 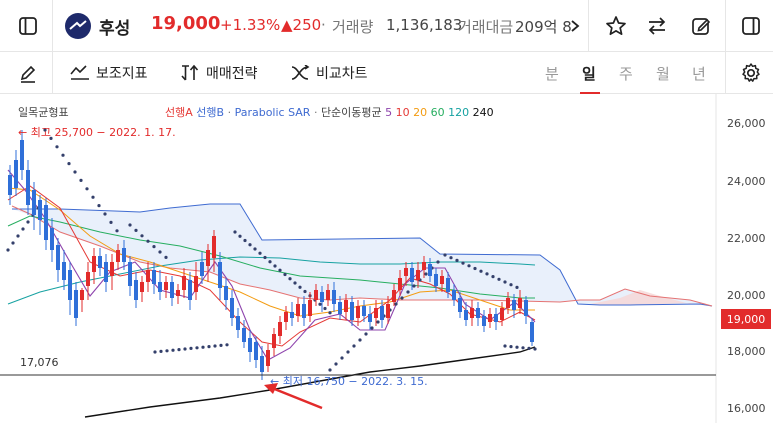 I want to click on y-axis-tick: 24,000, so click(x=746, y=181).